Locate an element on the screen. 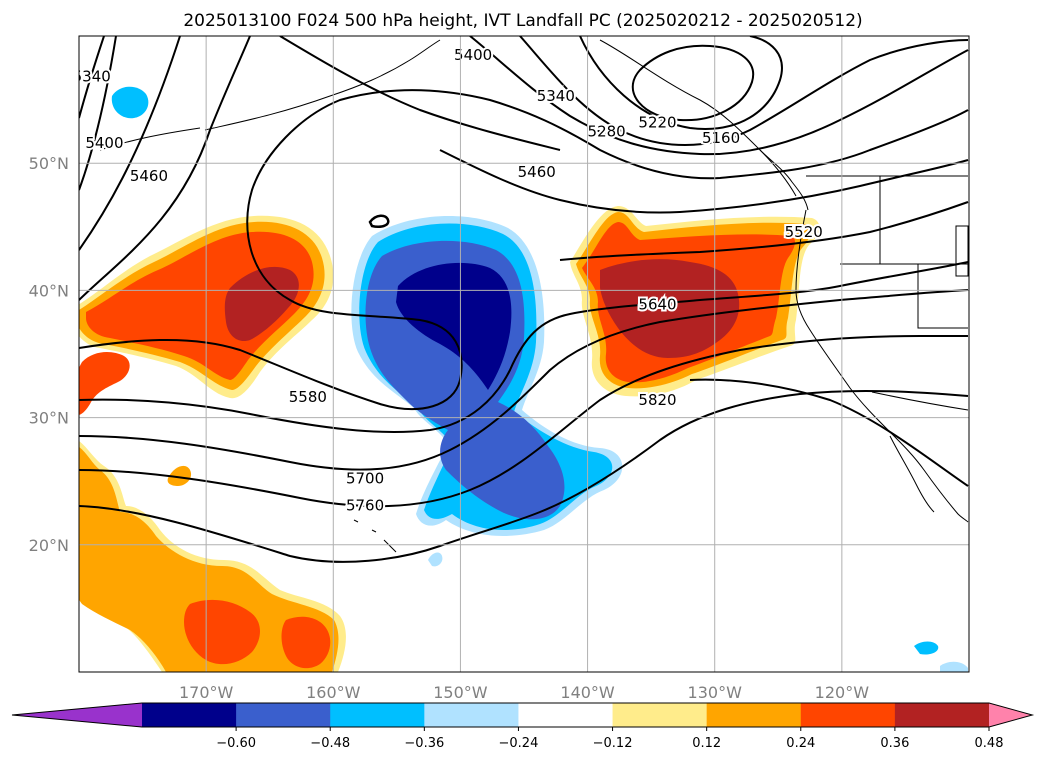 This screenshot has height=765, width=1047. contour-label: 5700 is located at coordinates (365, 479).